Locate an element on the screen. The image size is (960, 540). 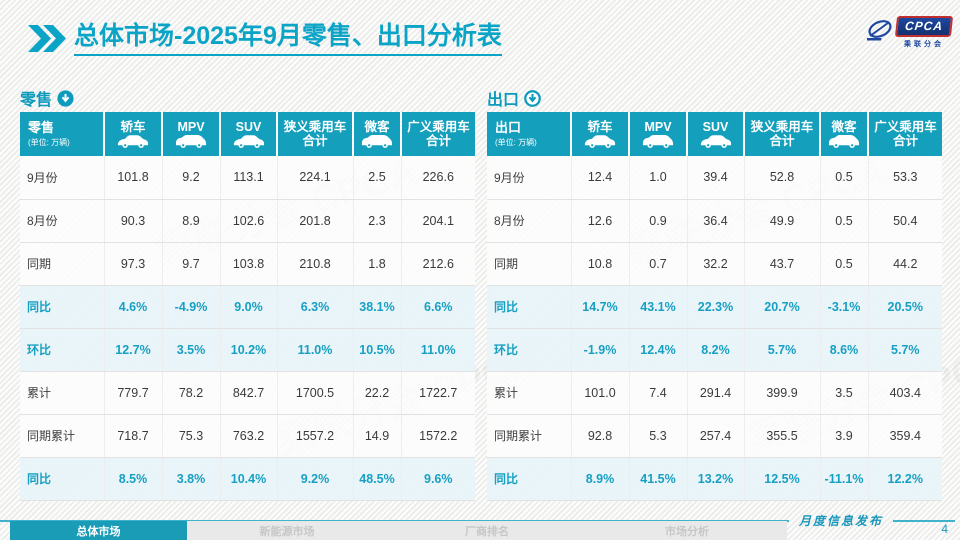
arrow-down-circle-ring-icon is located at coordinates (532, 98).